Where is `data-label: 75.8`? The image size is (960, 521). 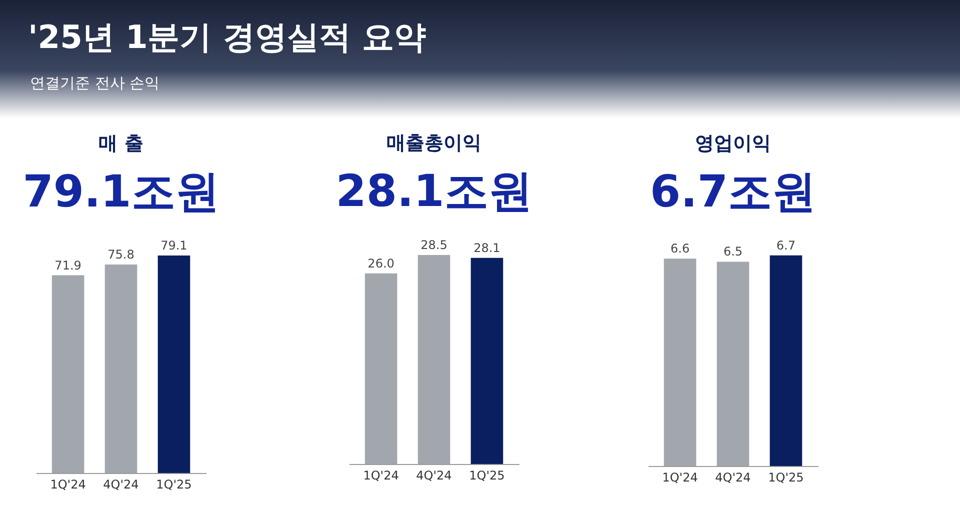
data-label: 75.8 is located at coordinates (120, 255).